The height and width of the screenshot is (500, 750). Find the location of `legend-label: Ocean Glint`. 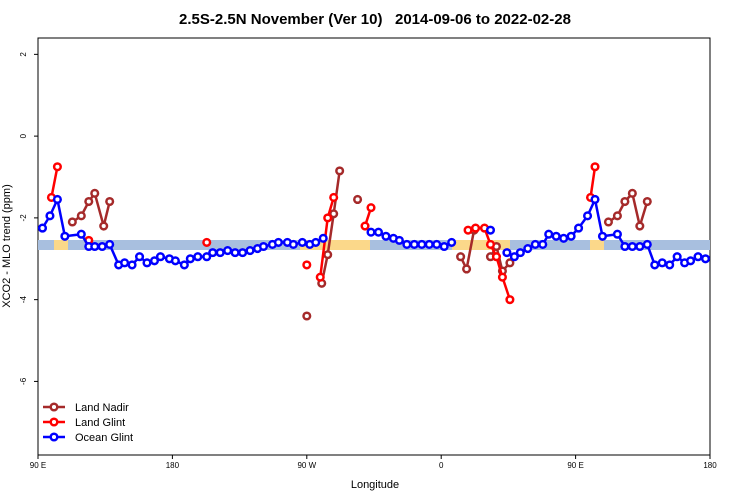

legend-label: Ocean Glint is located at coordinates (104, 438).